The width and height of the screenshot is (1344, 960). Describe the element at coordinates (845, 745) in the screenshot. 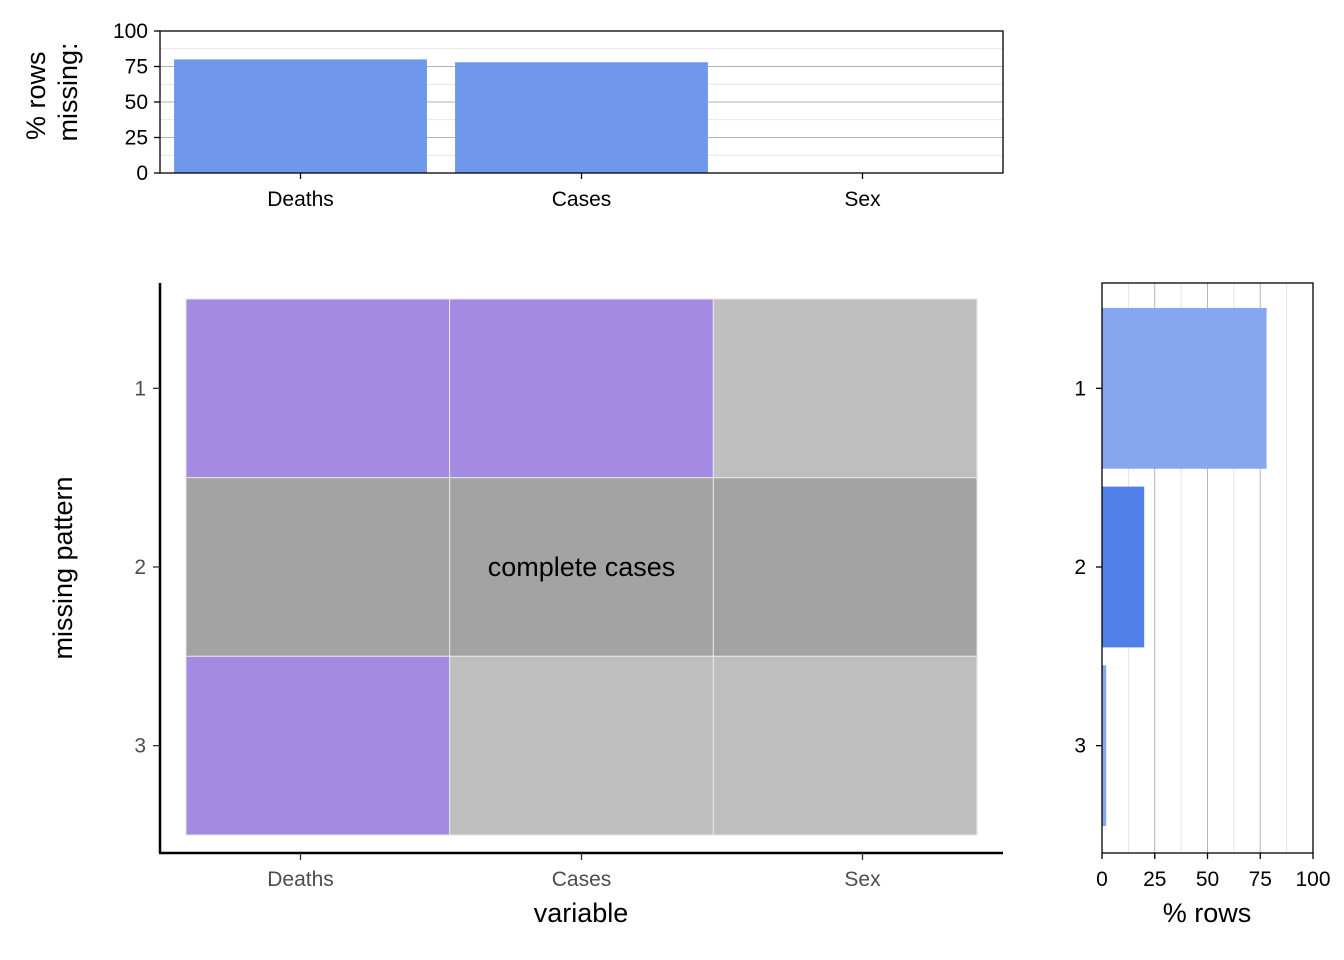

I see `heatmap-cell-3-sex-present` at that location.